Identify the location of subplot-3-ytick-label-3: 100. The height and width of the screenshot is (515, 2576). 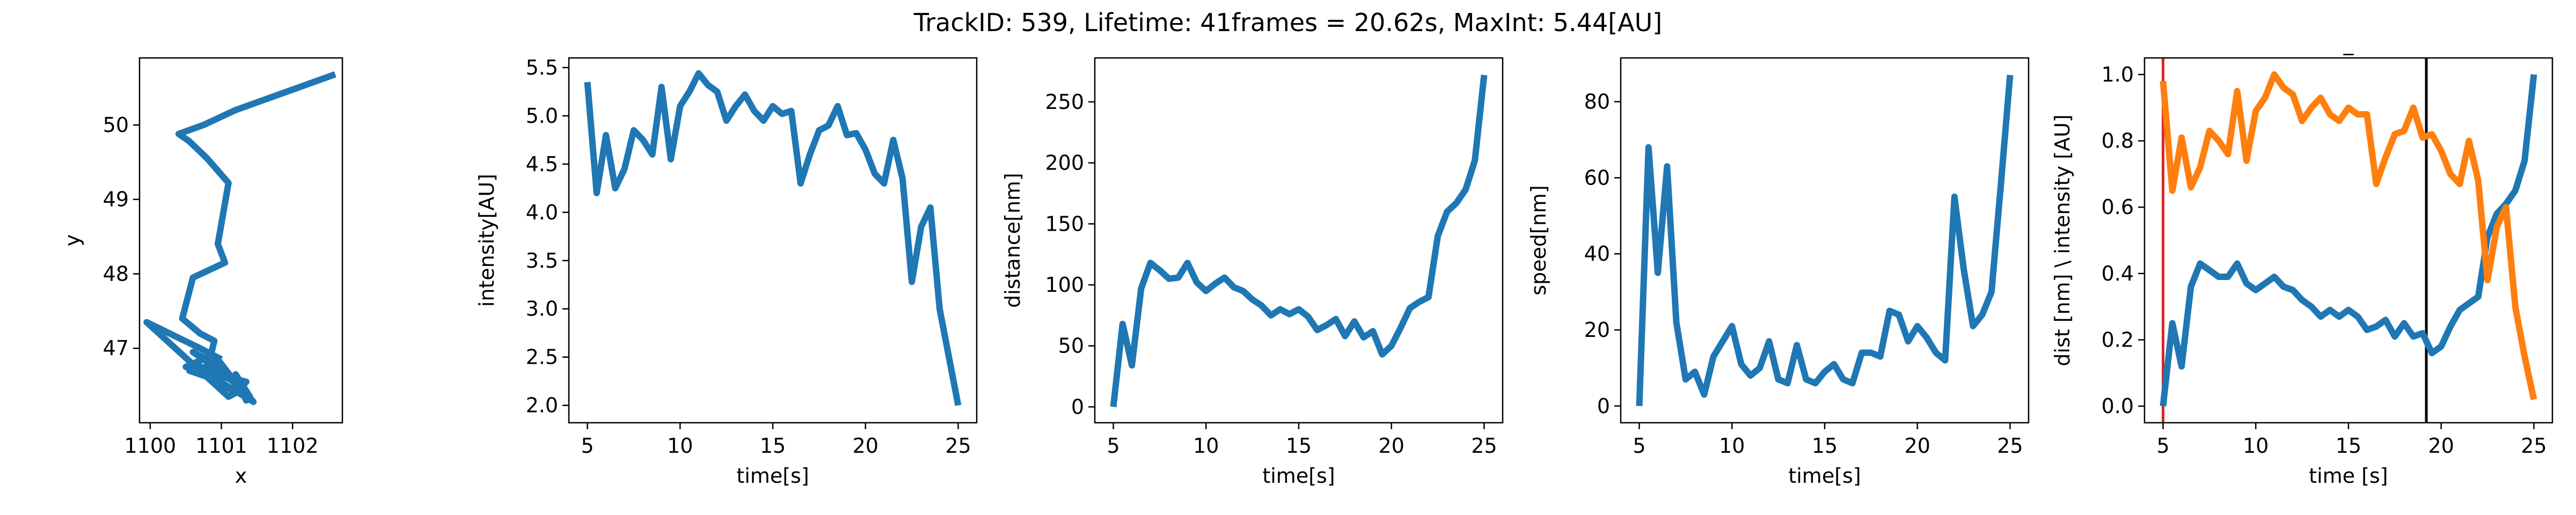
(1064, 285).